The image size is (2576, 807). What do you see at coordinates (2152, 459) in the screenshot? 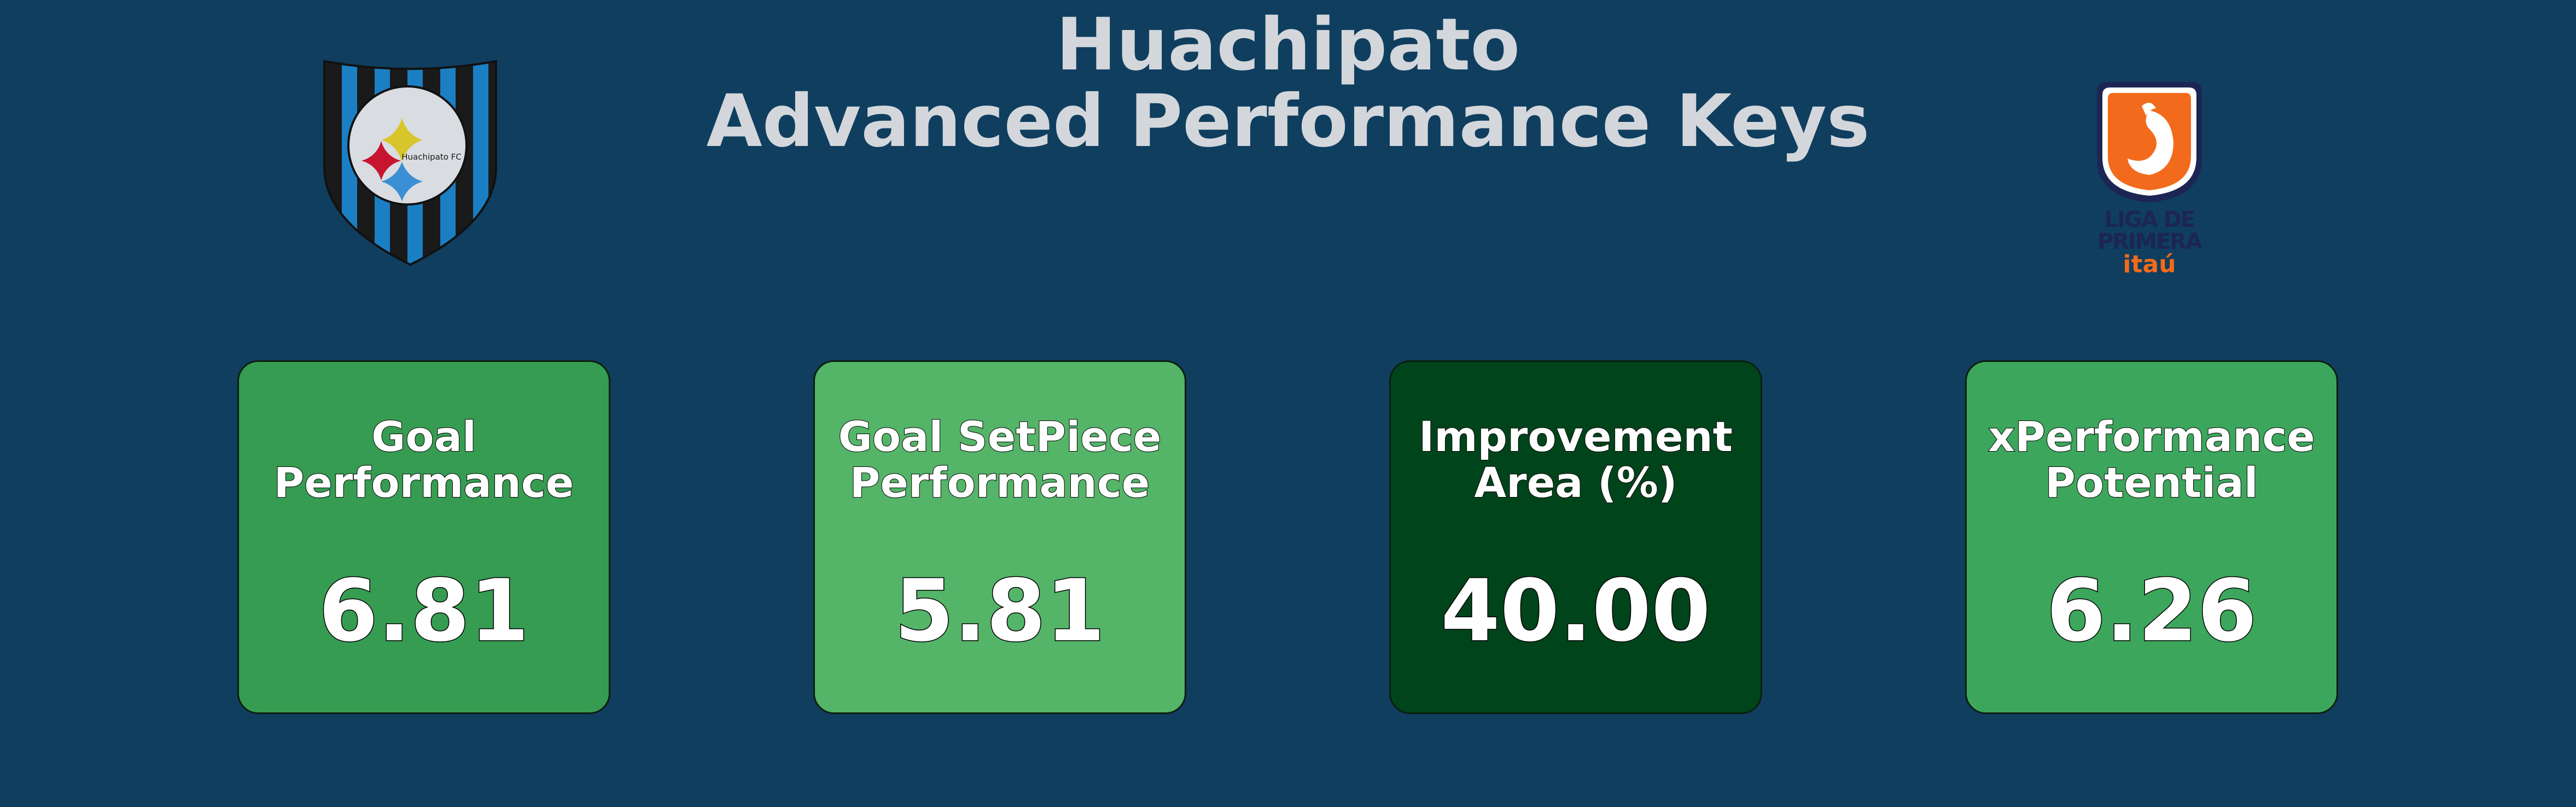
I see `kpi-card-label: xPerformance Potential` at bounding box center [2152, 459].